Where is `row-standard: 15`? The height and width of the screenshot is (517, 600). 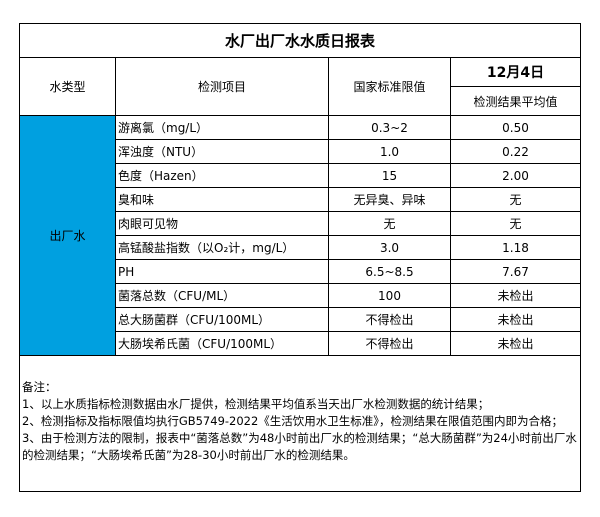 row-standard: 15 is located at coordinates (390, 176).